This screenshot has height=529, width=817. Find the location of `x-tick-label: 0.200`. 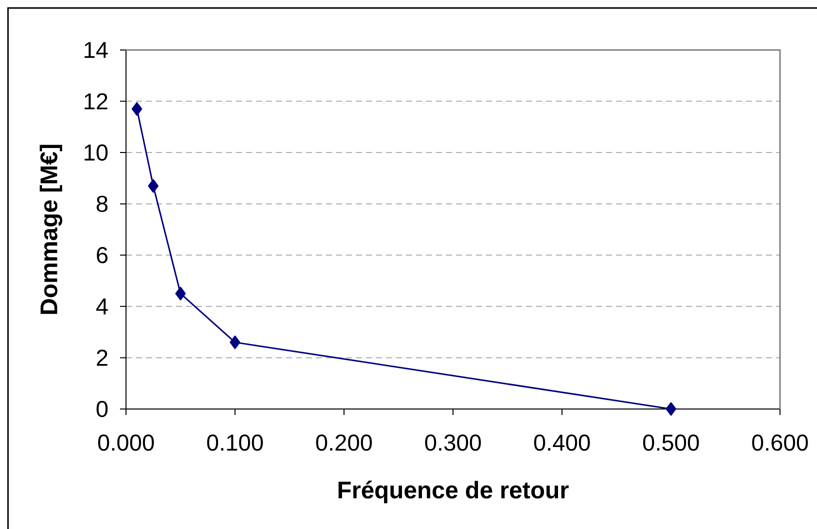

x-tick-label: 0.200 is located at coordinates (344, 442).